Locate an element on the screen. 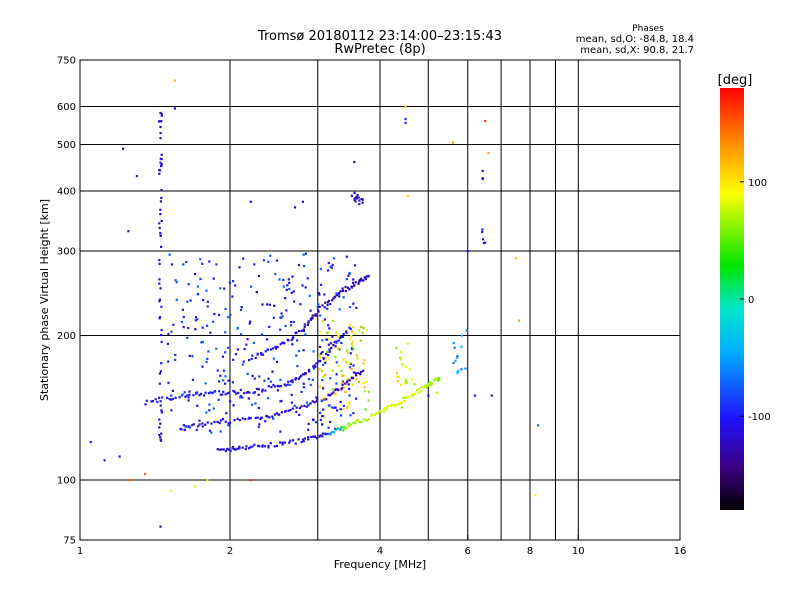 The width and height of the screenshot is (800, 600). y-axis-label: Stationary phase Virtual Height [km] is located at coordinates (44, 300).